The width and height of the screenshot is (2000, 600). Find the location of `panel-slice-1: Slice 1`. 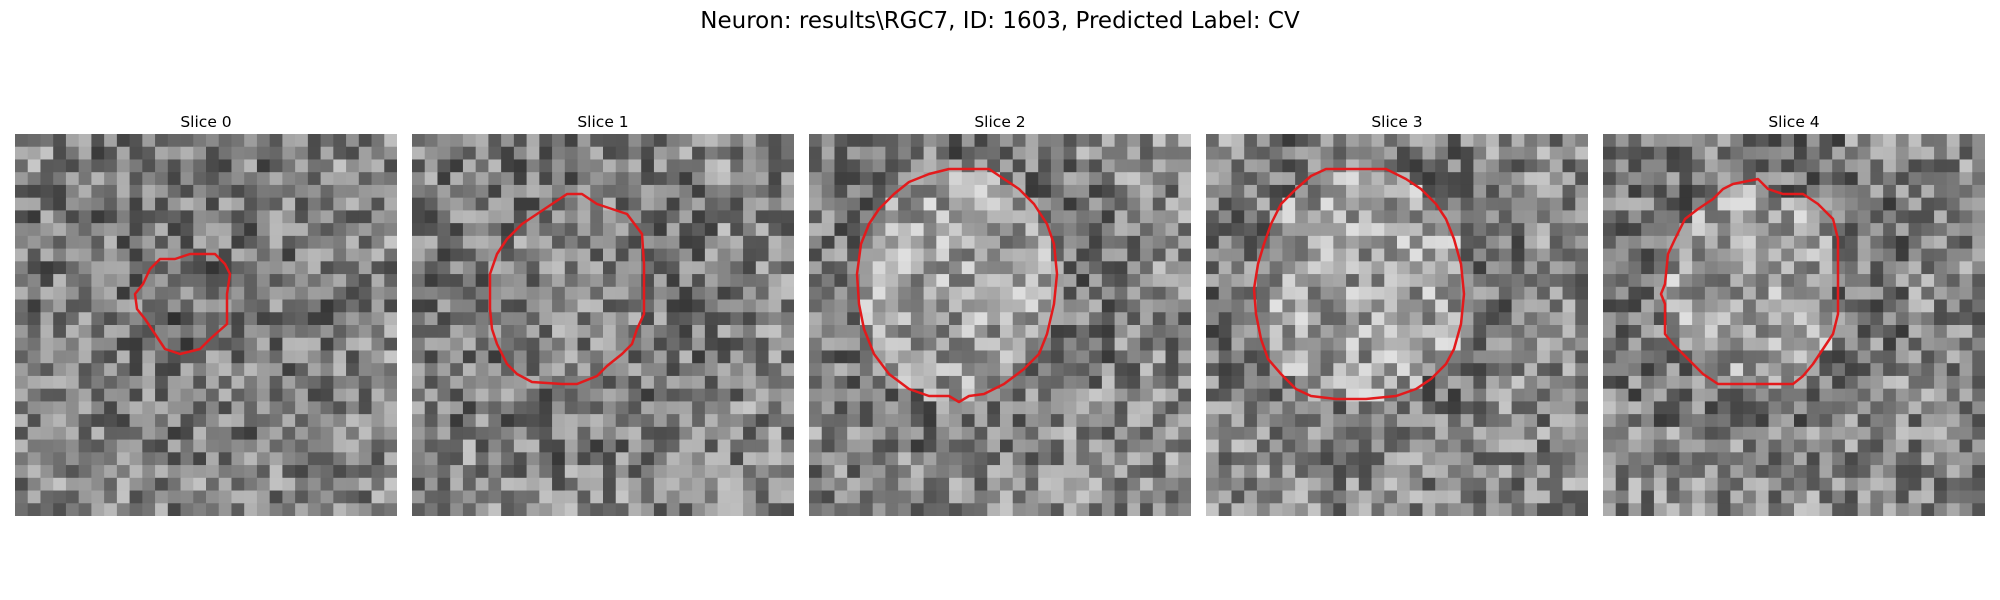

panel-slice-1: Slice 1 is located at coordinates (603, 313).